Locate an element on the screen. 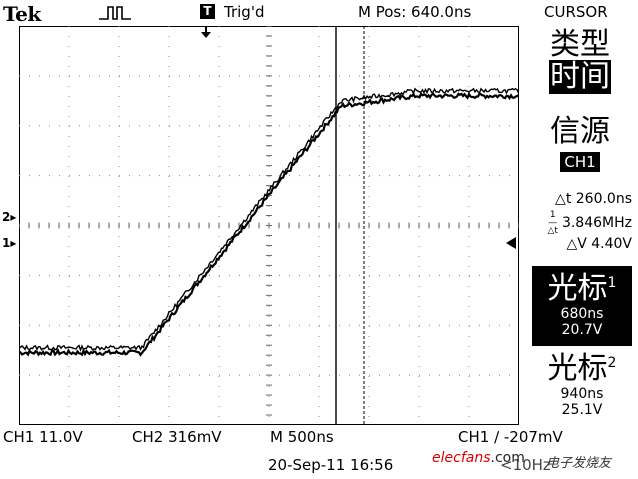 This screenshot has height=479, width=638. cursor1-index: 1 is located at coordinates (612, 283).